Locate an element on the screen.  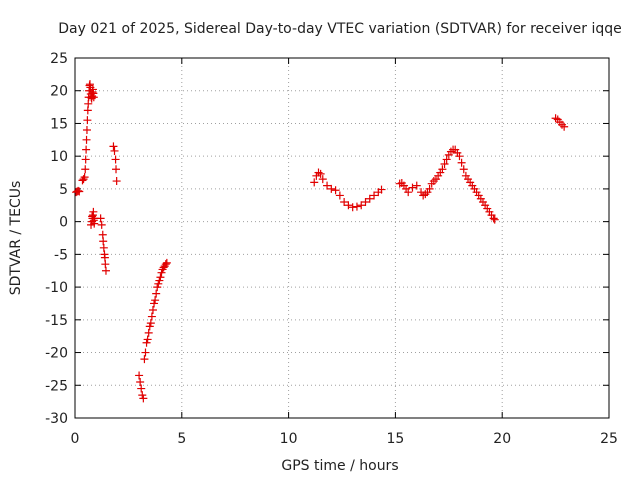
y-tick-label: -15 is located at coordinates (56, 321).